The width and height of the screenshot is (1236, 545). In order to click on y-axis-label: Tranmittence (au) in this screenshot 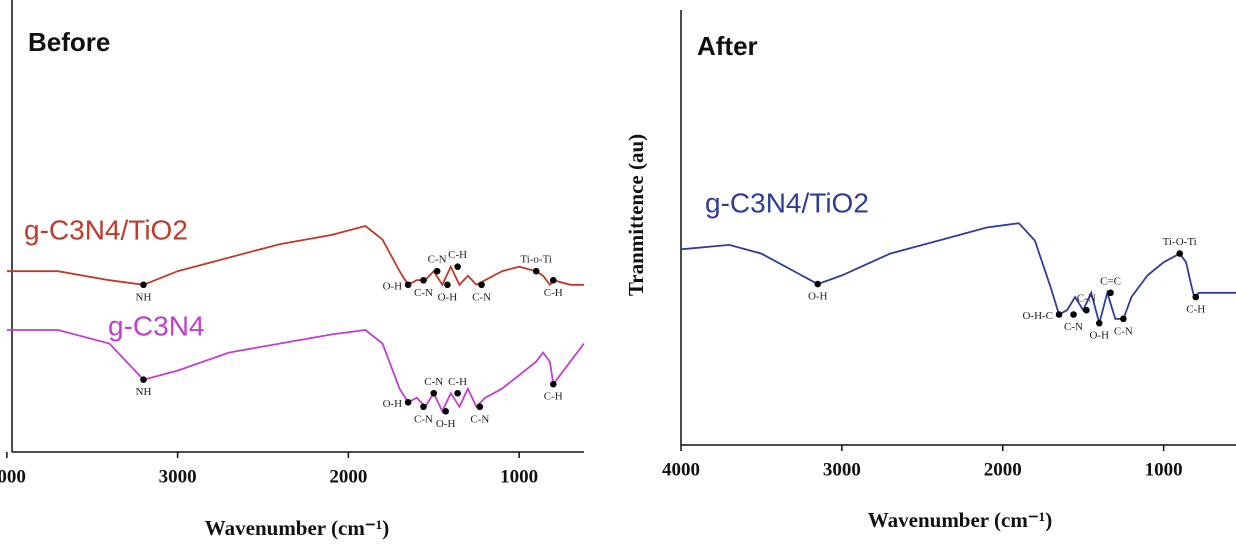, I will do `click(636, 215)`.